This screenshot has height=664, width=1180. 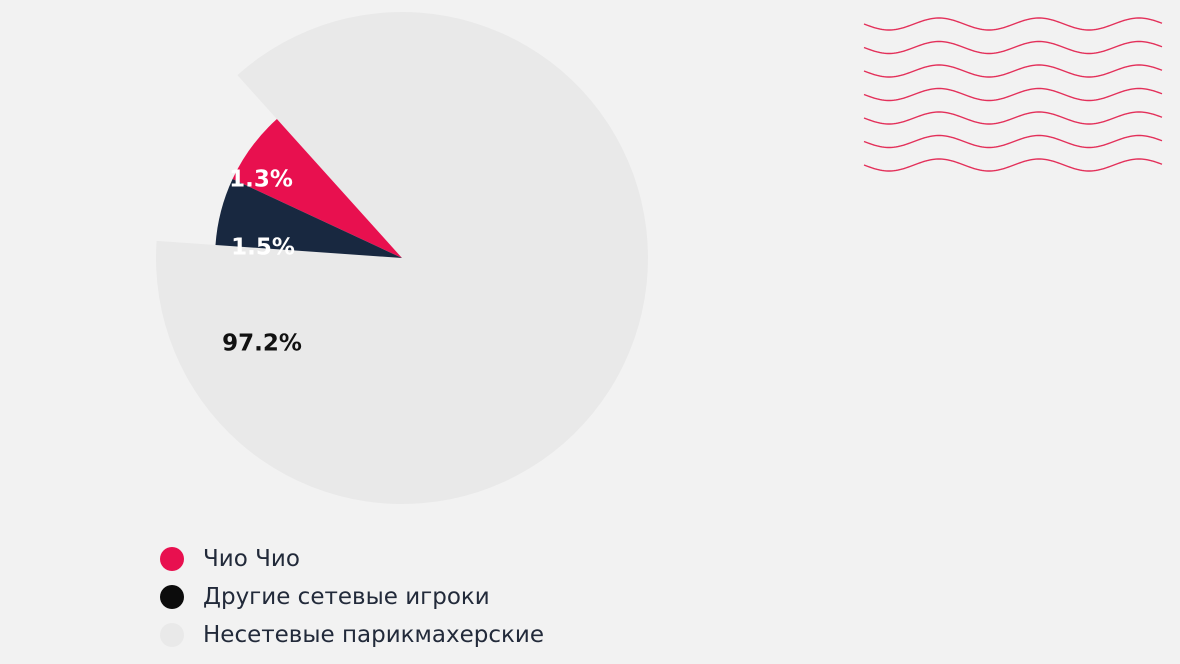 I want to click on slice-value-label: 1.5%, so click(x=263, y=248).